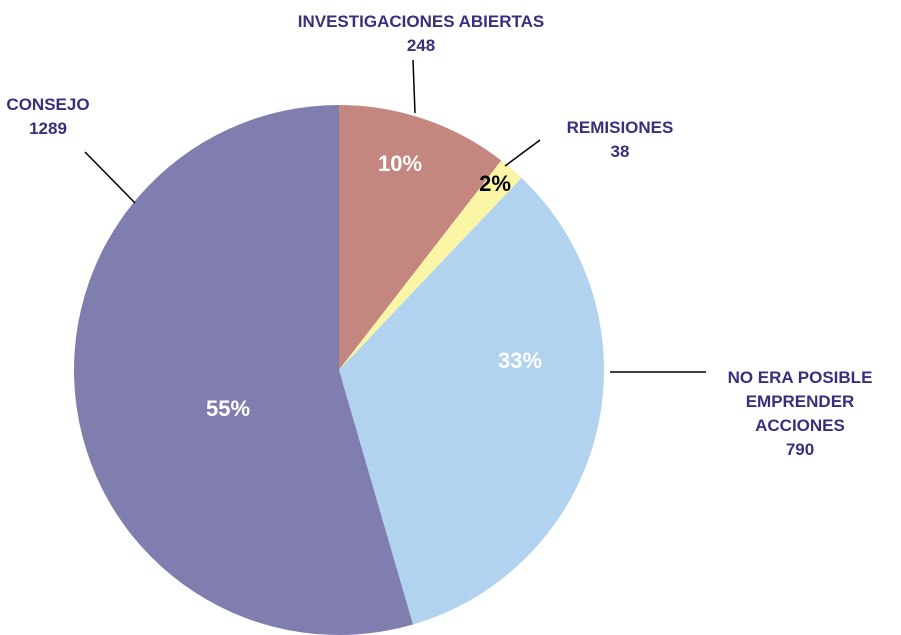 The image size is (901, 635). I want to click on percent-label: 33%, so click(520, 360).